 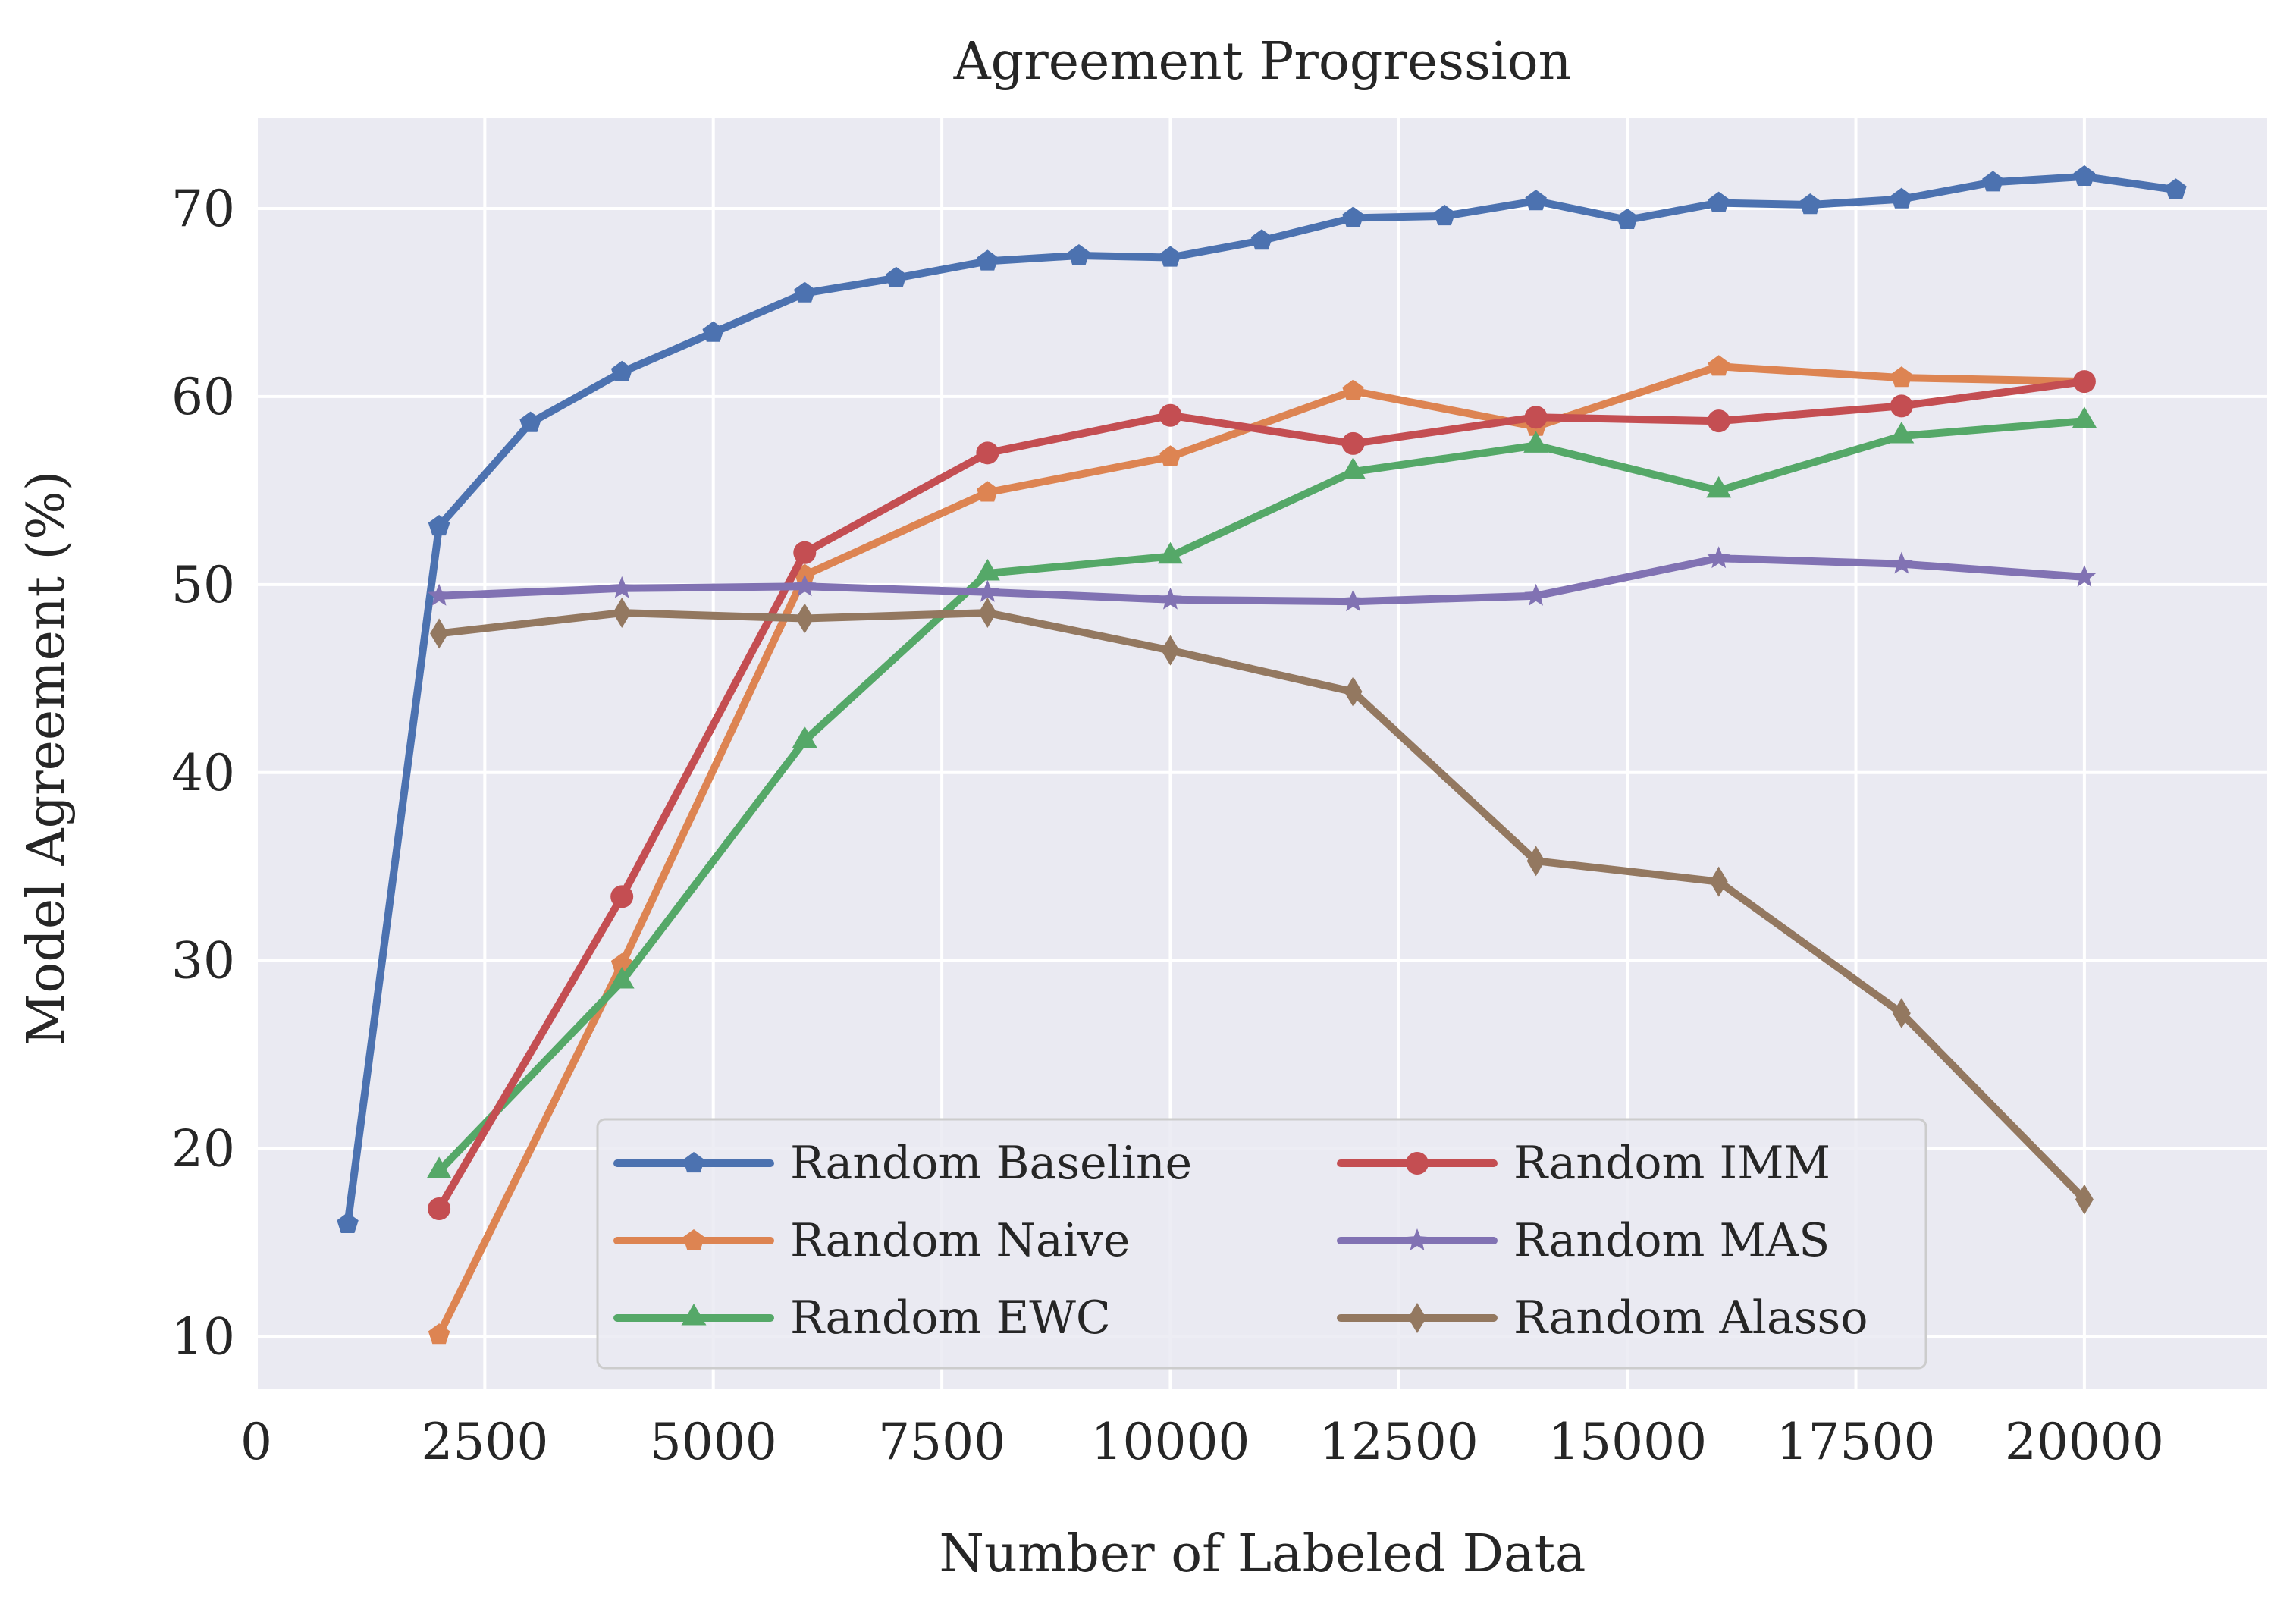 I want to click on x-axis-label: Number of Labeled Data, so click(x=1262, y=1554).